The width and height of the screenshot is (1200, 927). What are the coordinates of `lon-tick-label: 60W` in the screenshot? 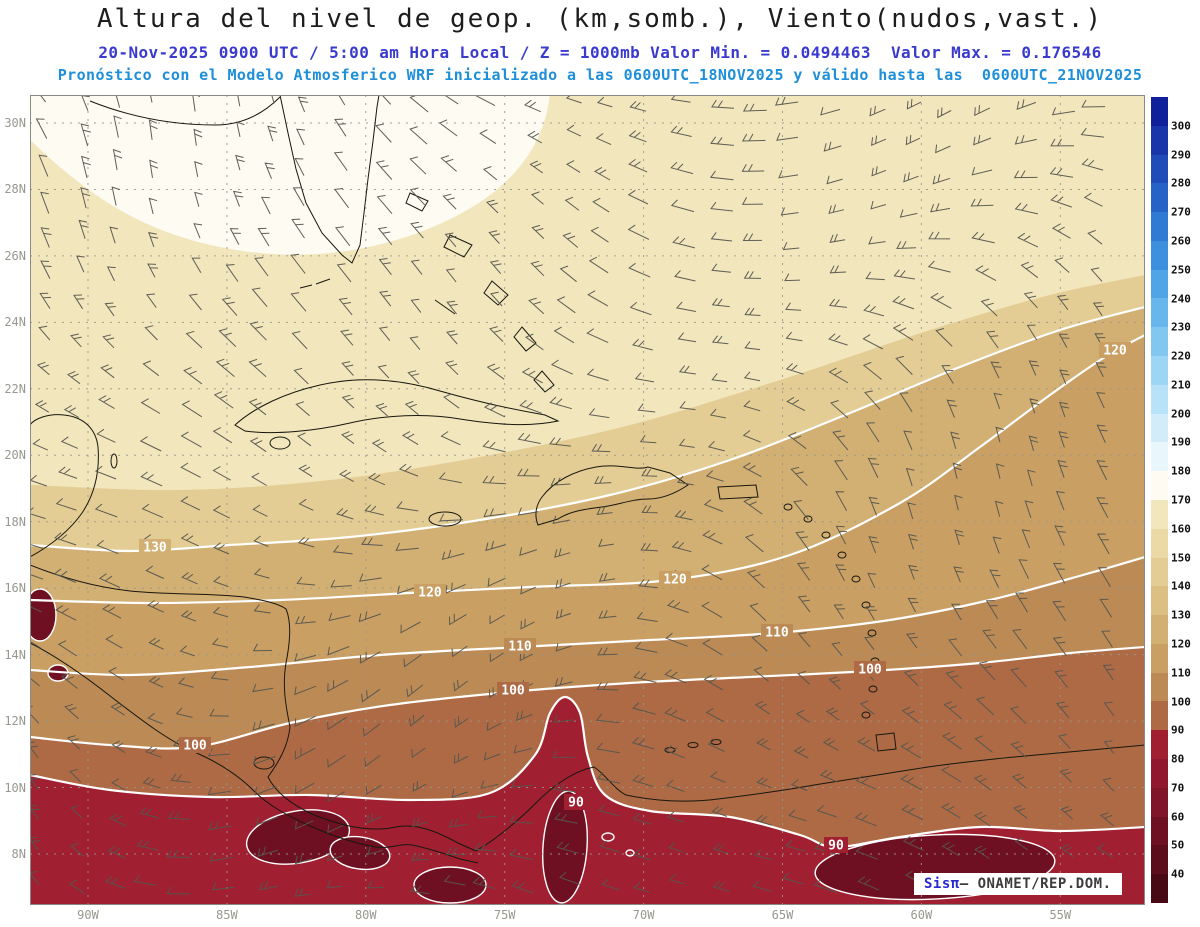 It's located at (921, 915).